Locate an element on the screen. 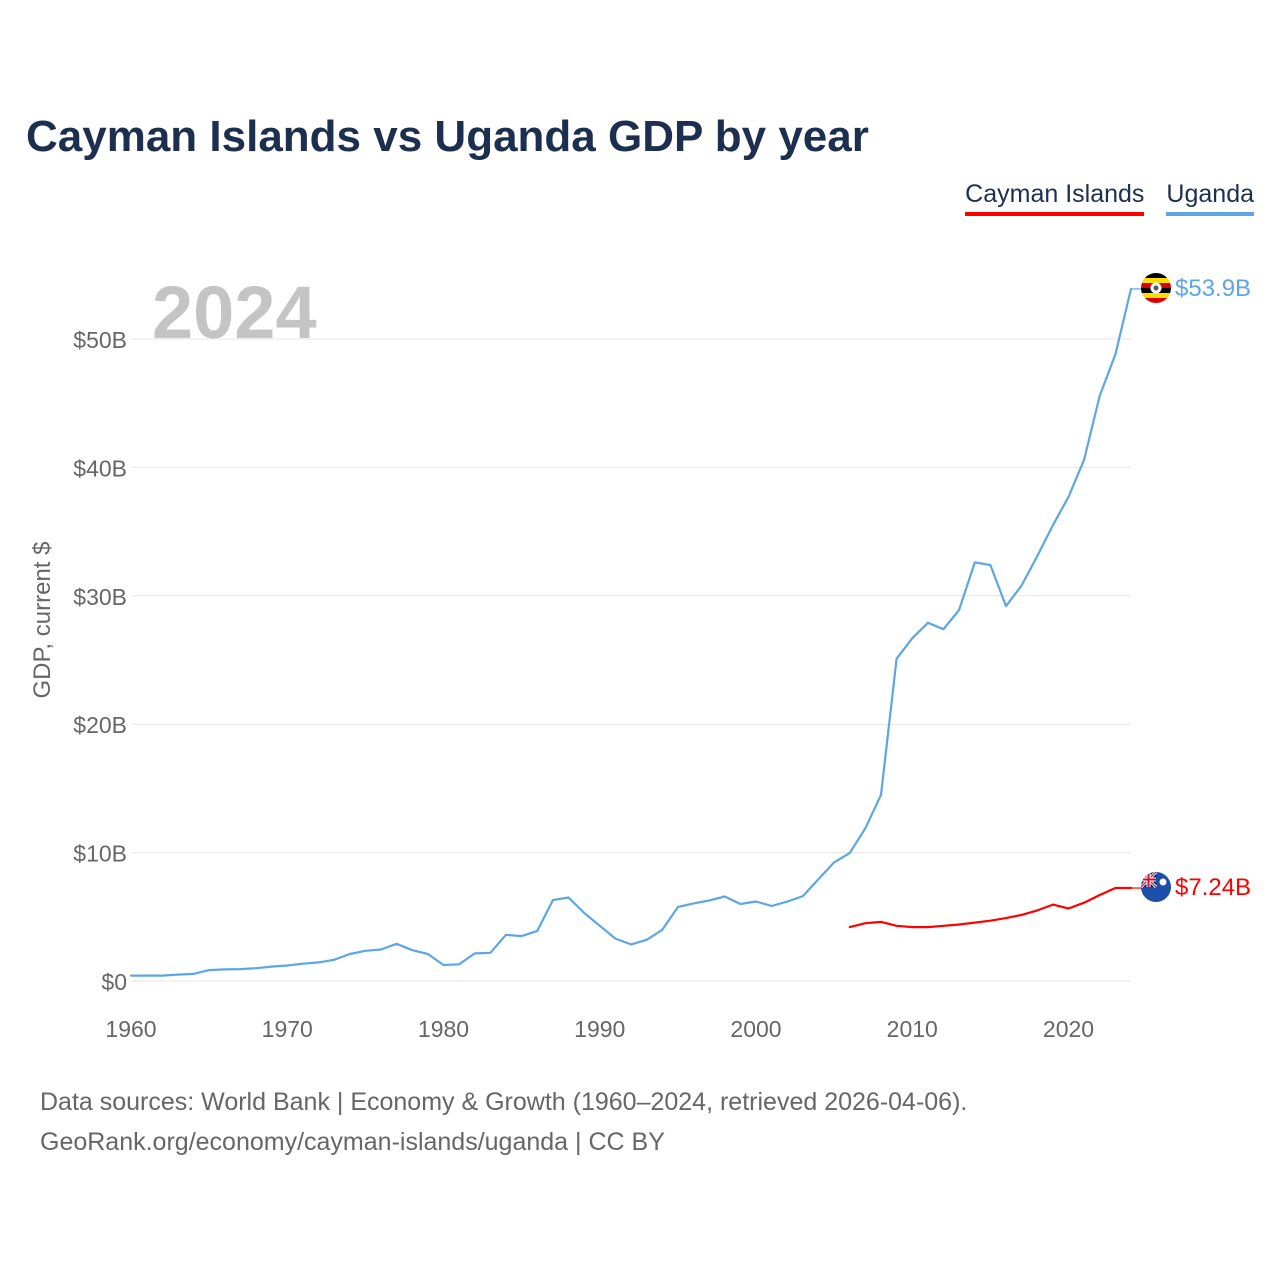  uganda-flag-icon is located at coordinates (1156, 288).